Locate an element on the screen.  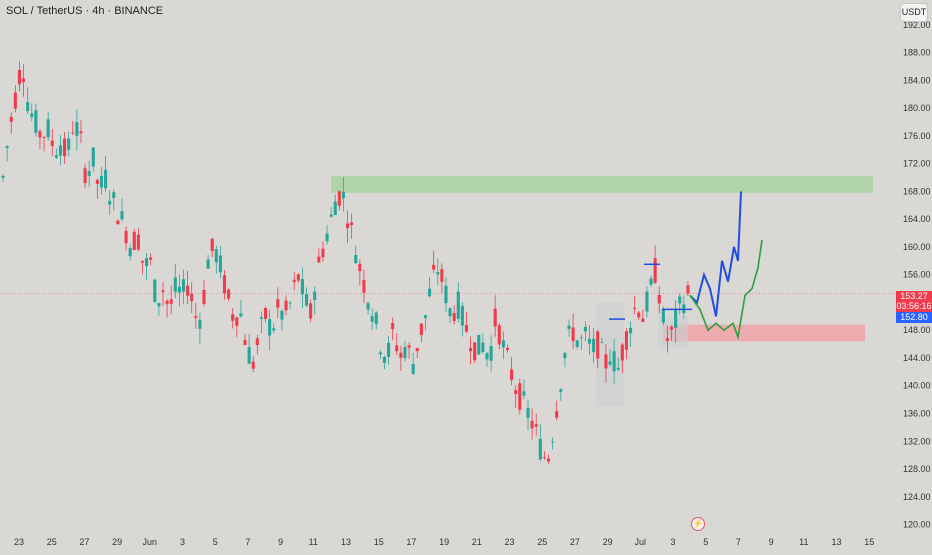
price-axis-bg is located at coordinates (913, 275).